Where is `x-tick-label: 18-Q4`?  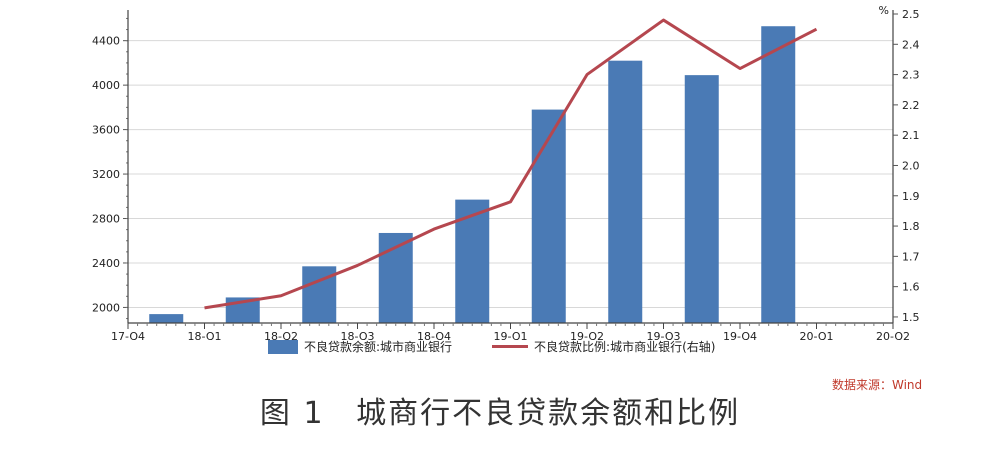
x-tick-label: 18-Q4 is located at coordinates (434, 335).